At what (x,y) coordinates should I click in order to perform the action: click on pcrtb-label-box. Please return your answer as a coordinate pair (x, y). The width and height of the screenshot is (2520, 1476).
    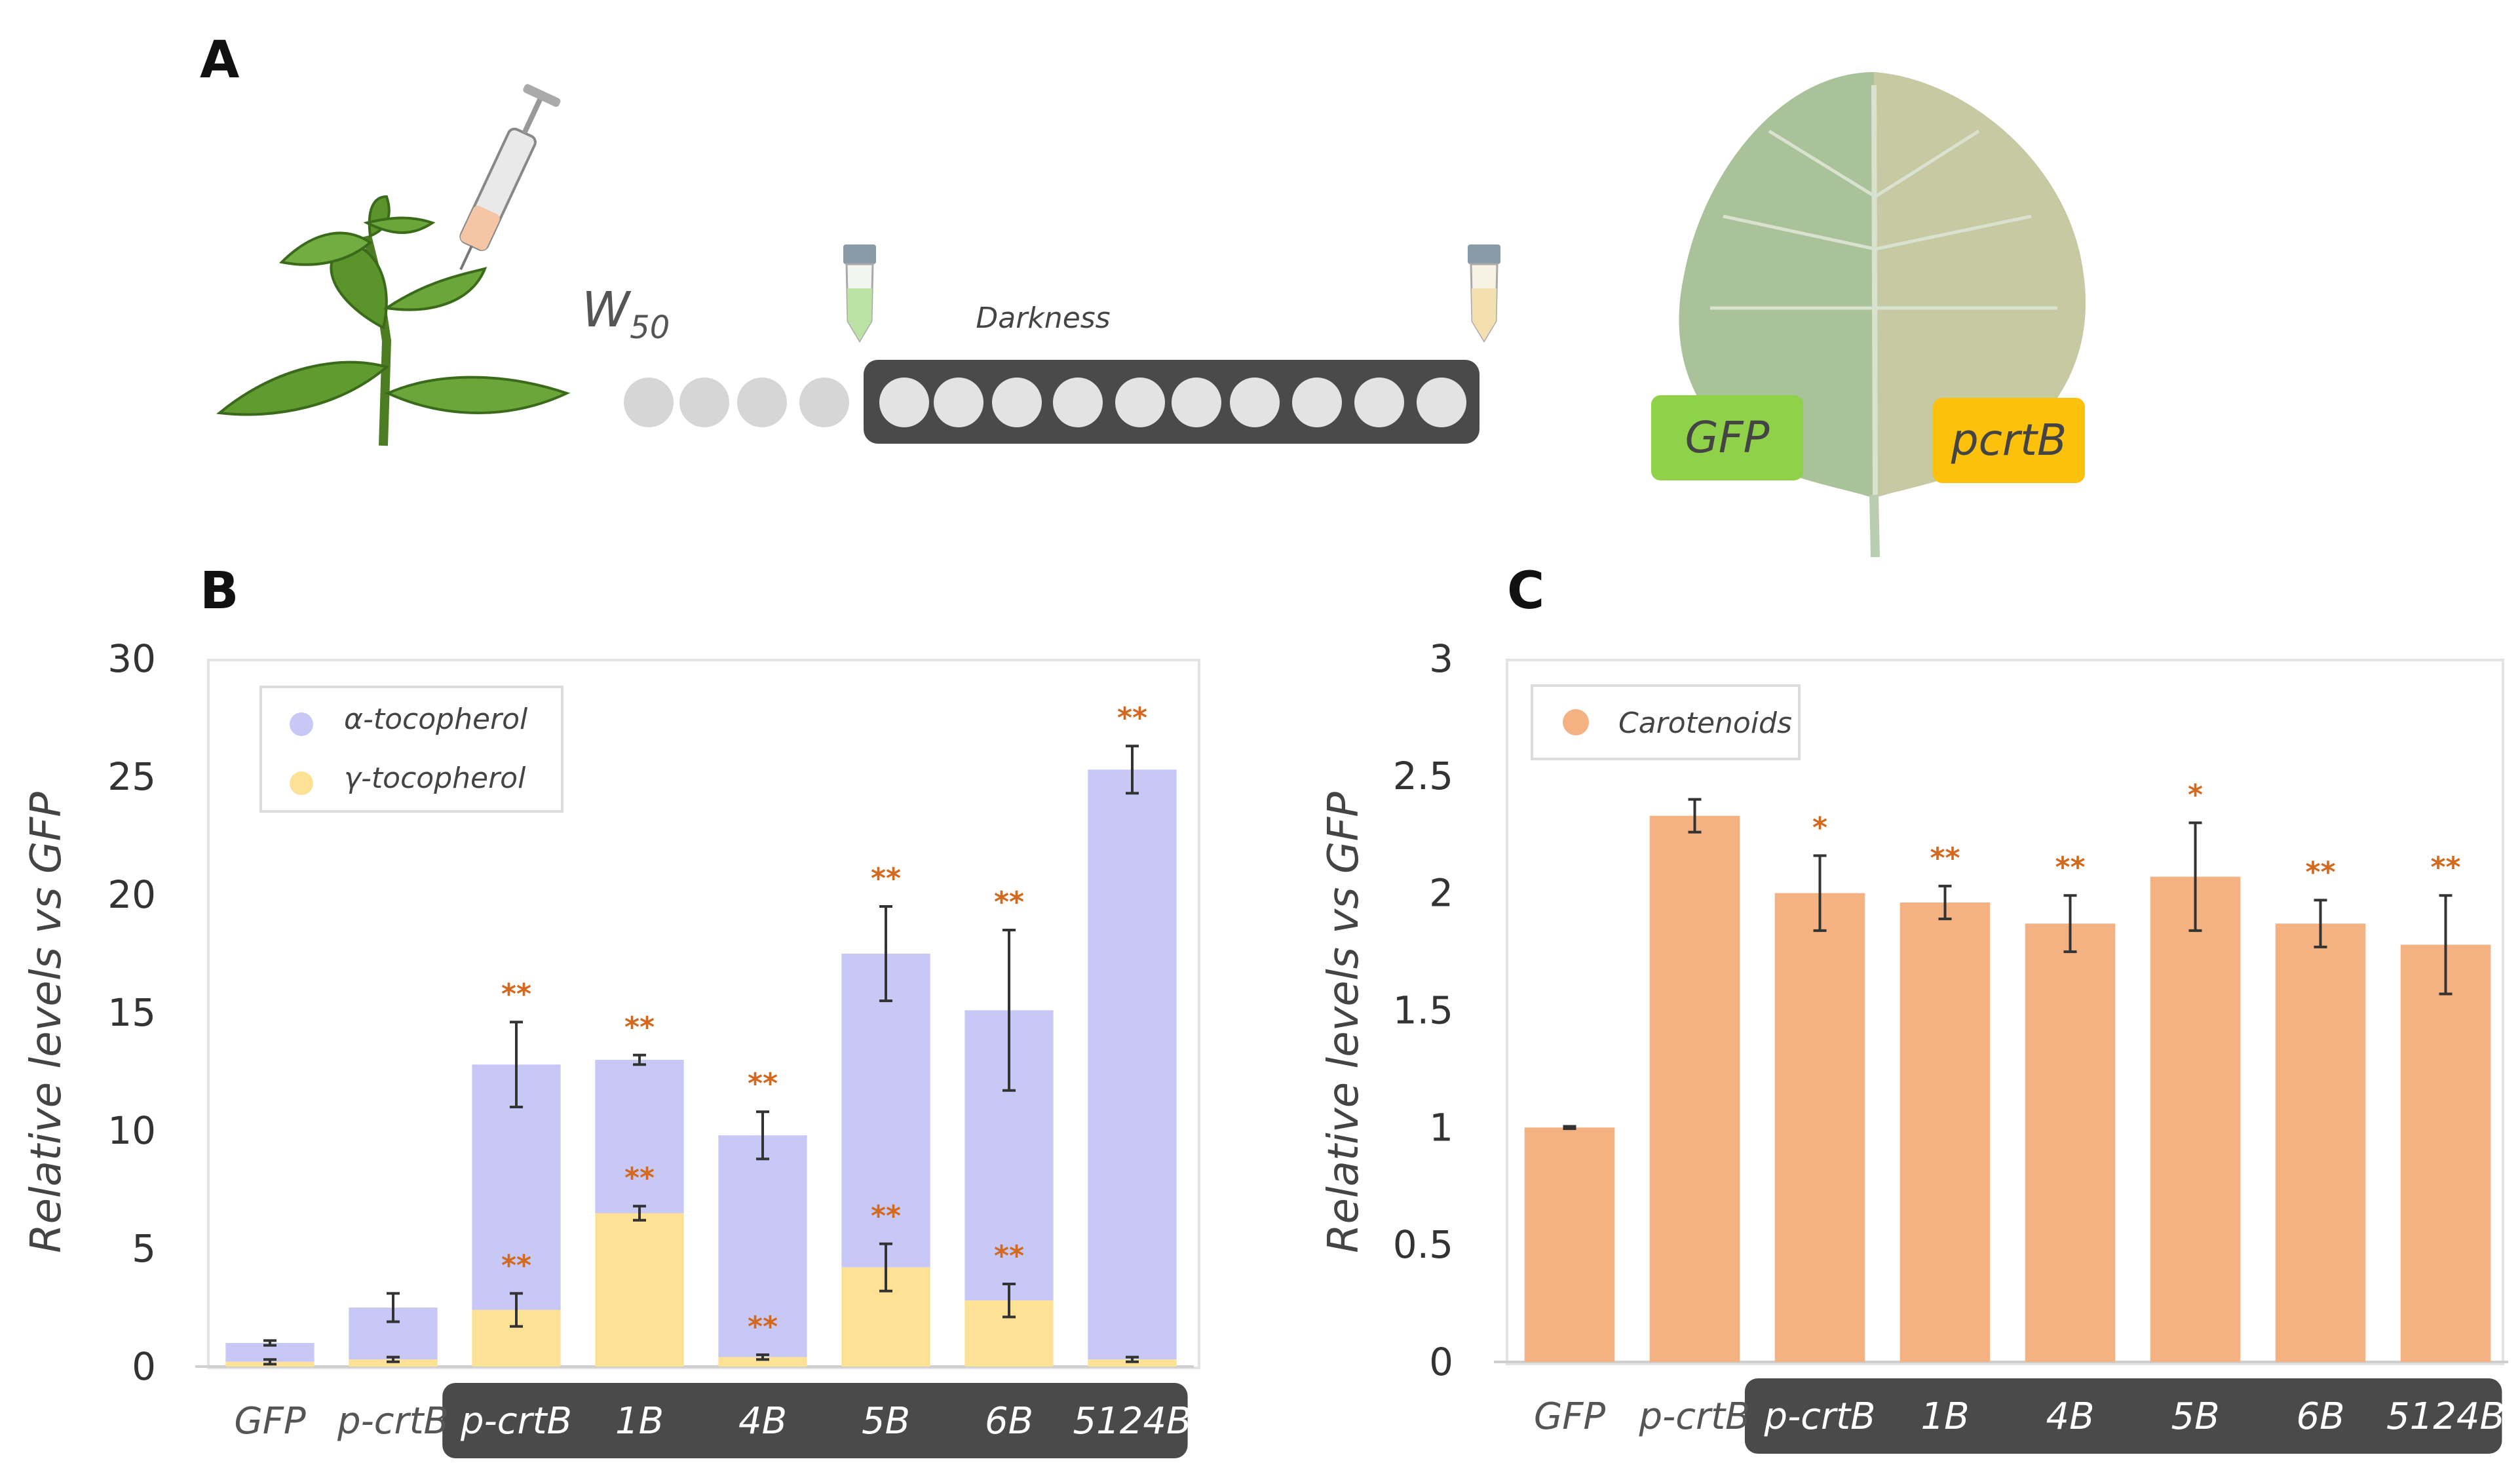
    Looking at the image, I should click on (2009, 440).